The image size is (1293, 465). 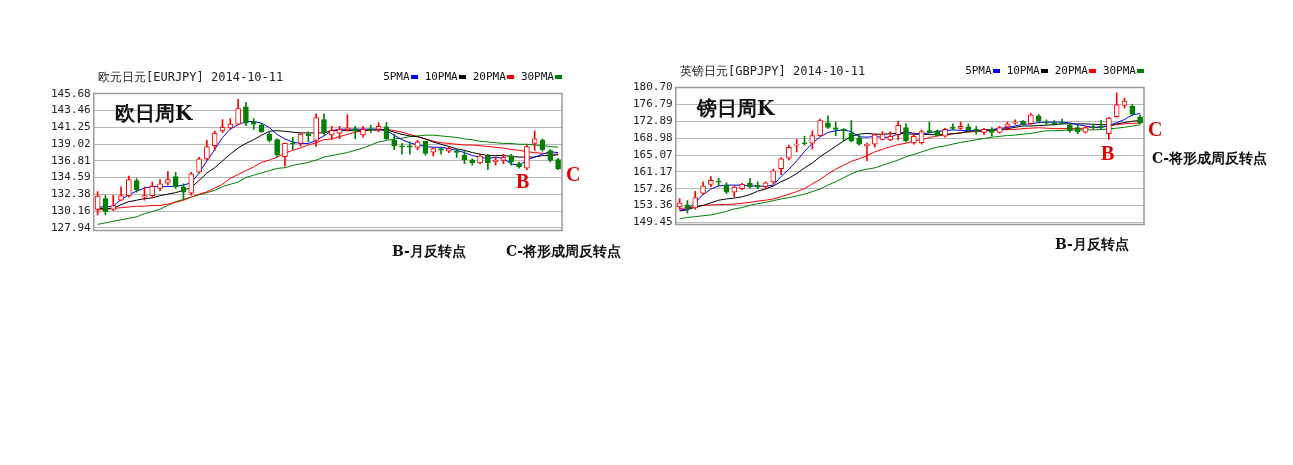 I want to click on y-tick-label: 143.46, so click(x=70, y=110).